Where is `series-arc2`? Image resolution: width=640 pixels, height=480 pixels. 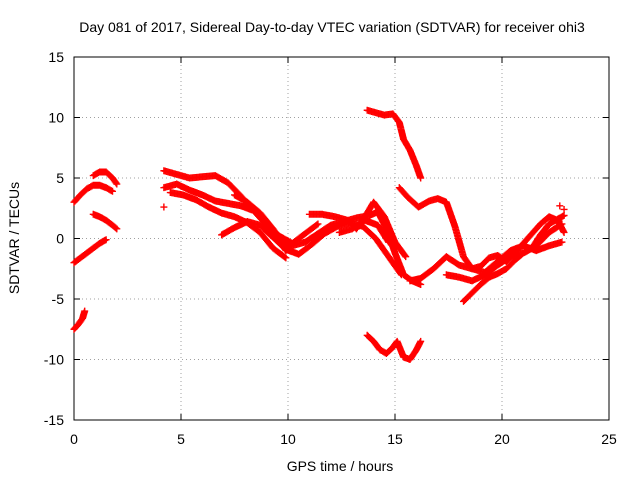 series-arc2 is located at coordinates (105, 178).